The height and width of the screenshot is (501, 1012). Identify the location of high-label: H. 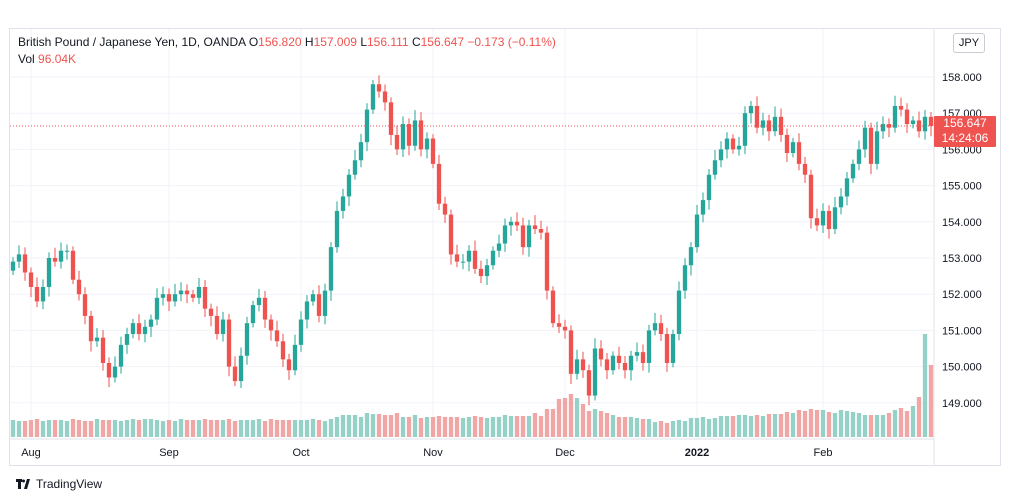
(309, 42).